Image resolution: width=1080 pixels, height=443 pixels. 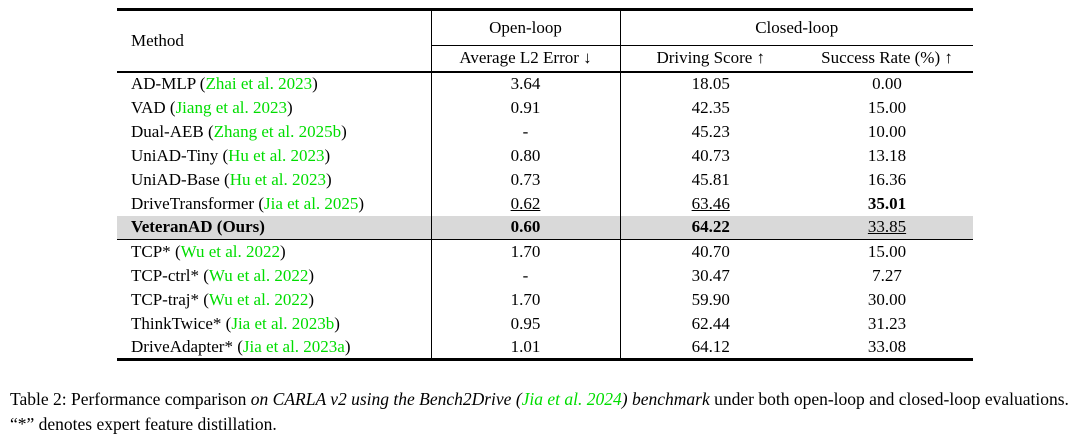 I want to click on driving-score-cell: 30.47, so click(x=710, y=275).